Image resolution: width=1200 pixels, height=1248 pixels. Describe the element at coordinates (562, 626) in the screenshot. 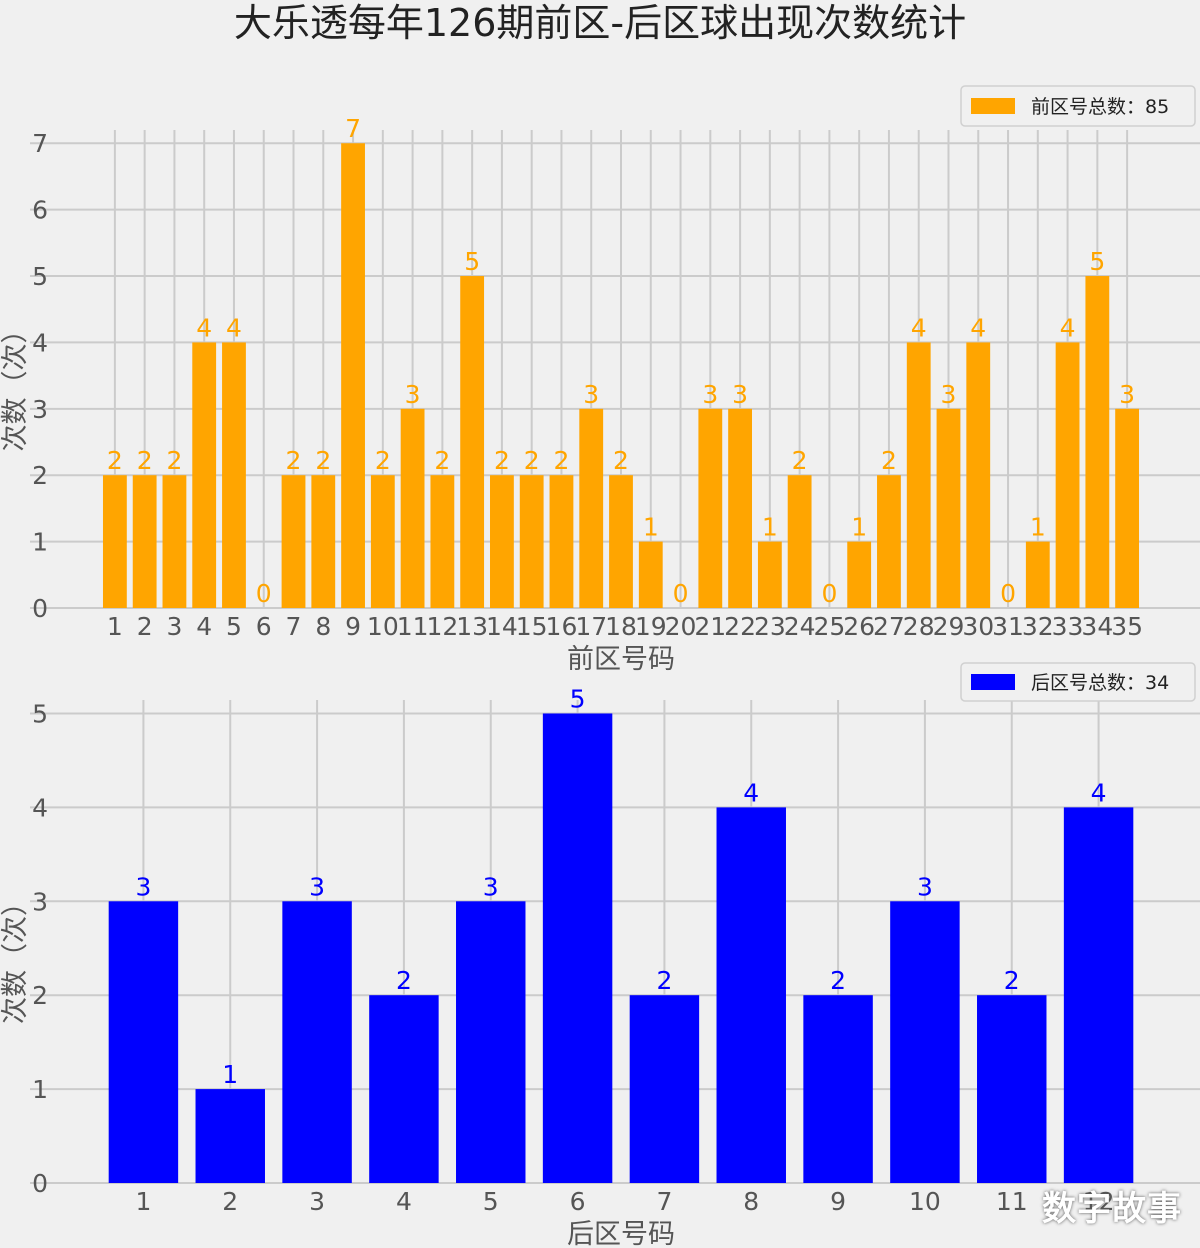

I see `front-xtick-label: 16` at that location.